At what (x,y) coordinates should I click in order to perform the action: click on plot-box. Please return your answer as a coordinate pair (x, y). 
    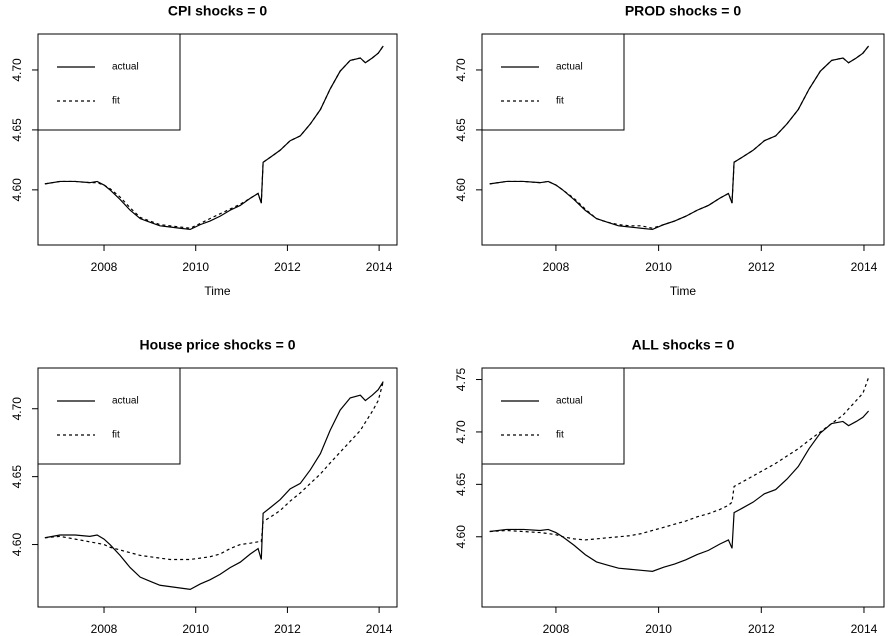
    Looking at the image, I should click on (217, 139).